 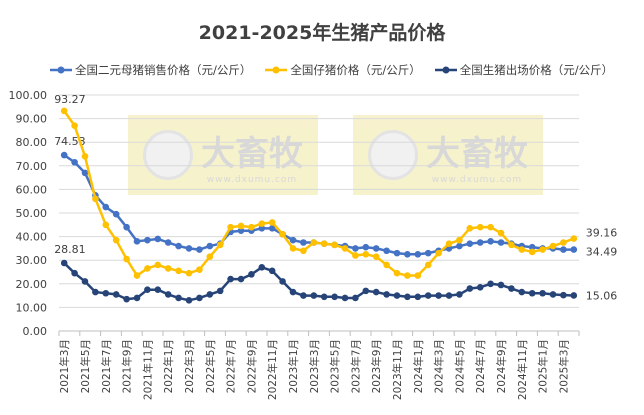 I want to click on data-label: 34.49, so click(x=602, y=252).